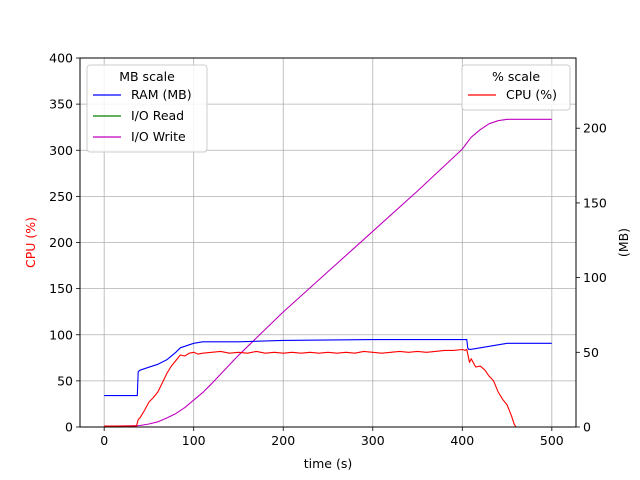  What do you see at coordinates (283, 440) in the screenshot?
I see `x-tick-label-200: 200` at bounding box center [283, 440].